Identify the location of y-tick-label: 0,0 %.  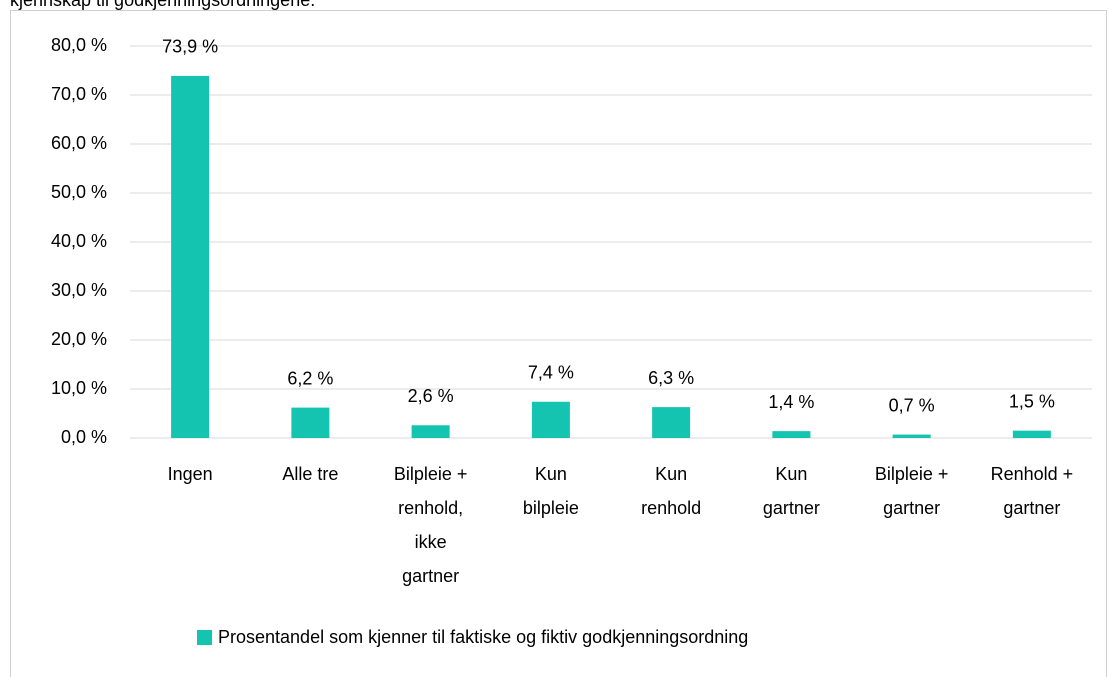
(84, 437).